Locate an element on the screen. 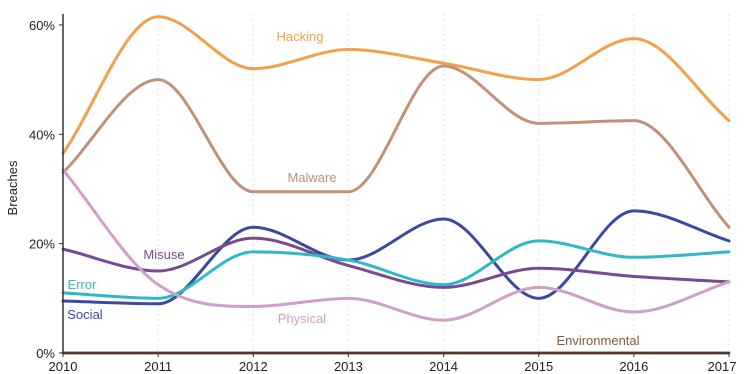 This screenshot has height=374, width=744. x-tick-label: 2011 is located at coordinates (158, 366).